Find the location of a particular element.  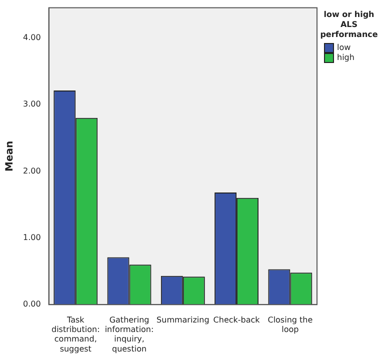

y-tick-label: 0.00 is located at coordinates (32, 304).